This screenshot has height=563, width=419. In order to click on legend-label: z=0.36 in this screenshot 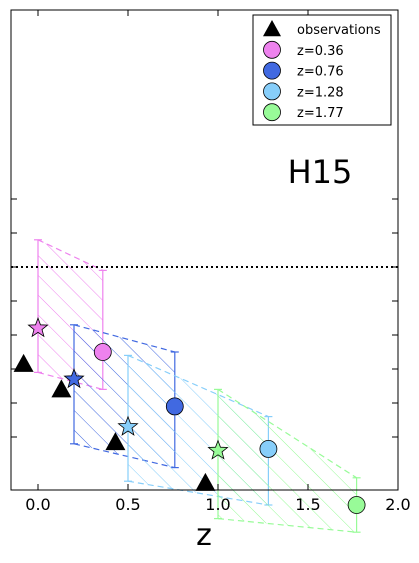, I will do `click(320, 51)`.